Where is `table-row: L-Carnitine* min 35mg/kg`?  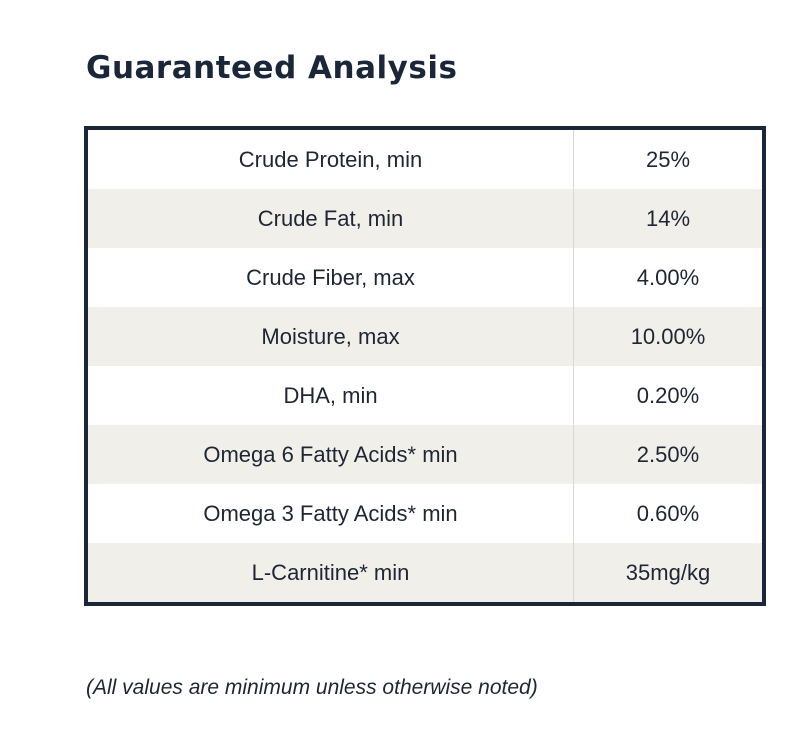
table-row: L-Carnitine* min 35mg/kg is located at coordinates (425, 572).